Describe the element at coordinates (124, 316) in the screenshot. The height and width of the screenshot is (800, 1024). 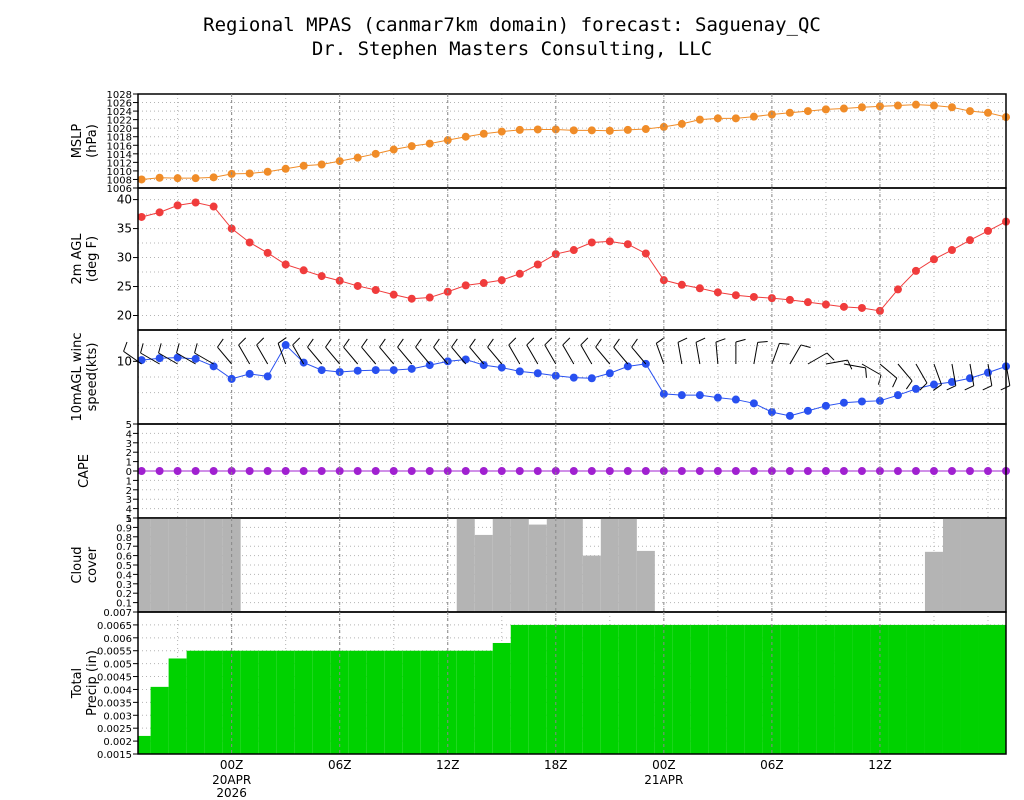
I see `y-tick-label: 20` at that location.